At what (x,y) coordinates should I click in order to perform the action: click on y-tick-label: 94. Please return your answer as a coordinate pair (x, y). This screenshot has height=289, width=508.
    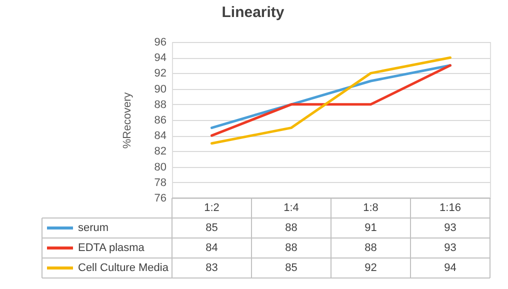
    Looking at the image, I should click on (160, 58).